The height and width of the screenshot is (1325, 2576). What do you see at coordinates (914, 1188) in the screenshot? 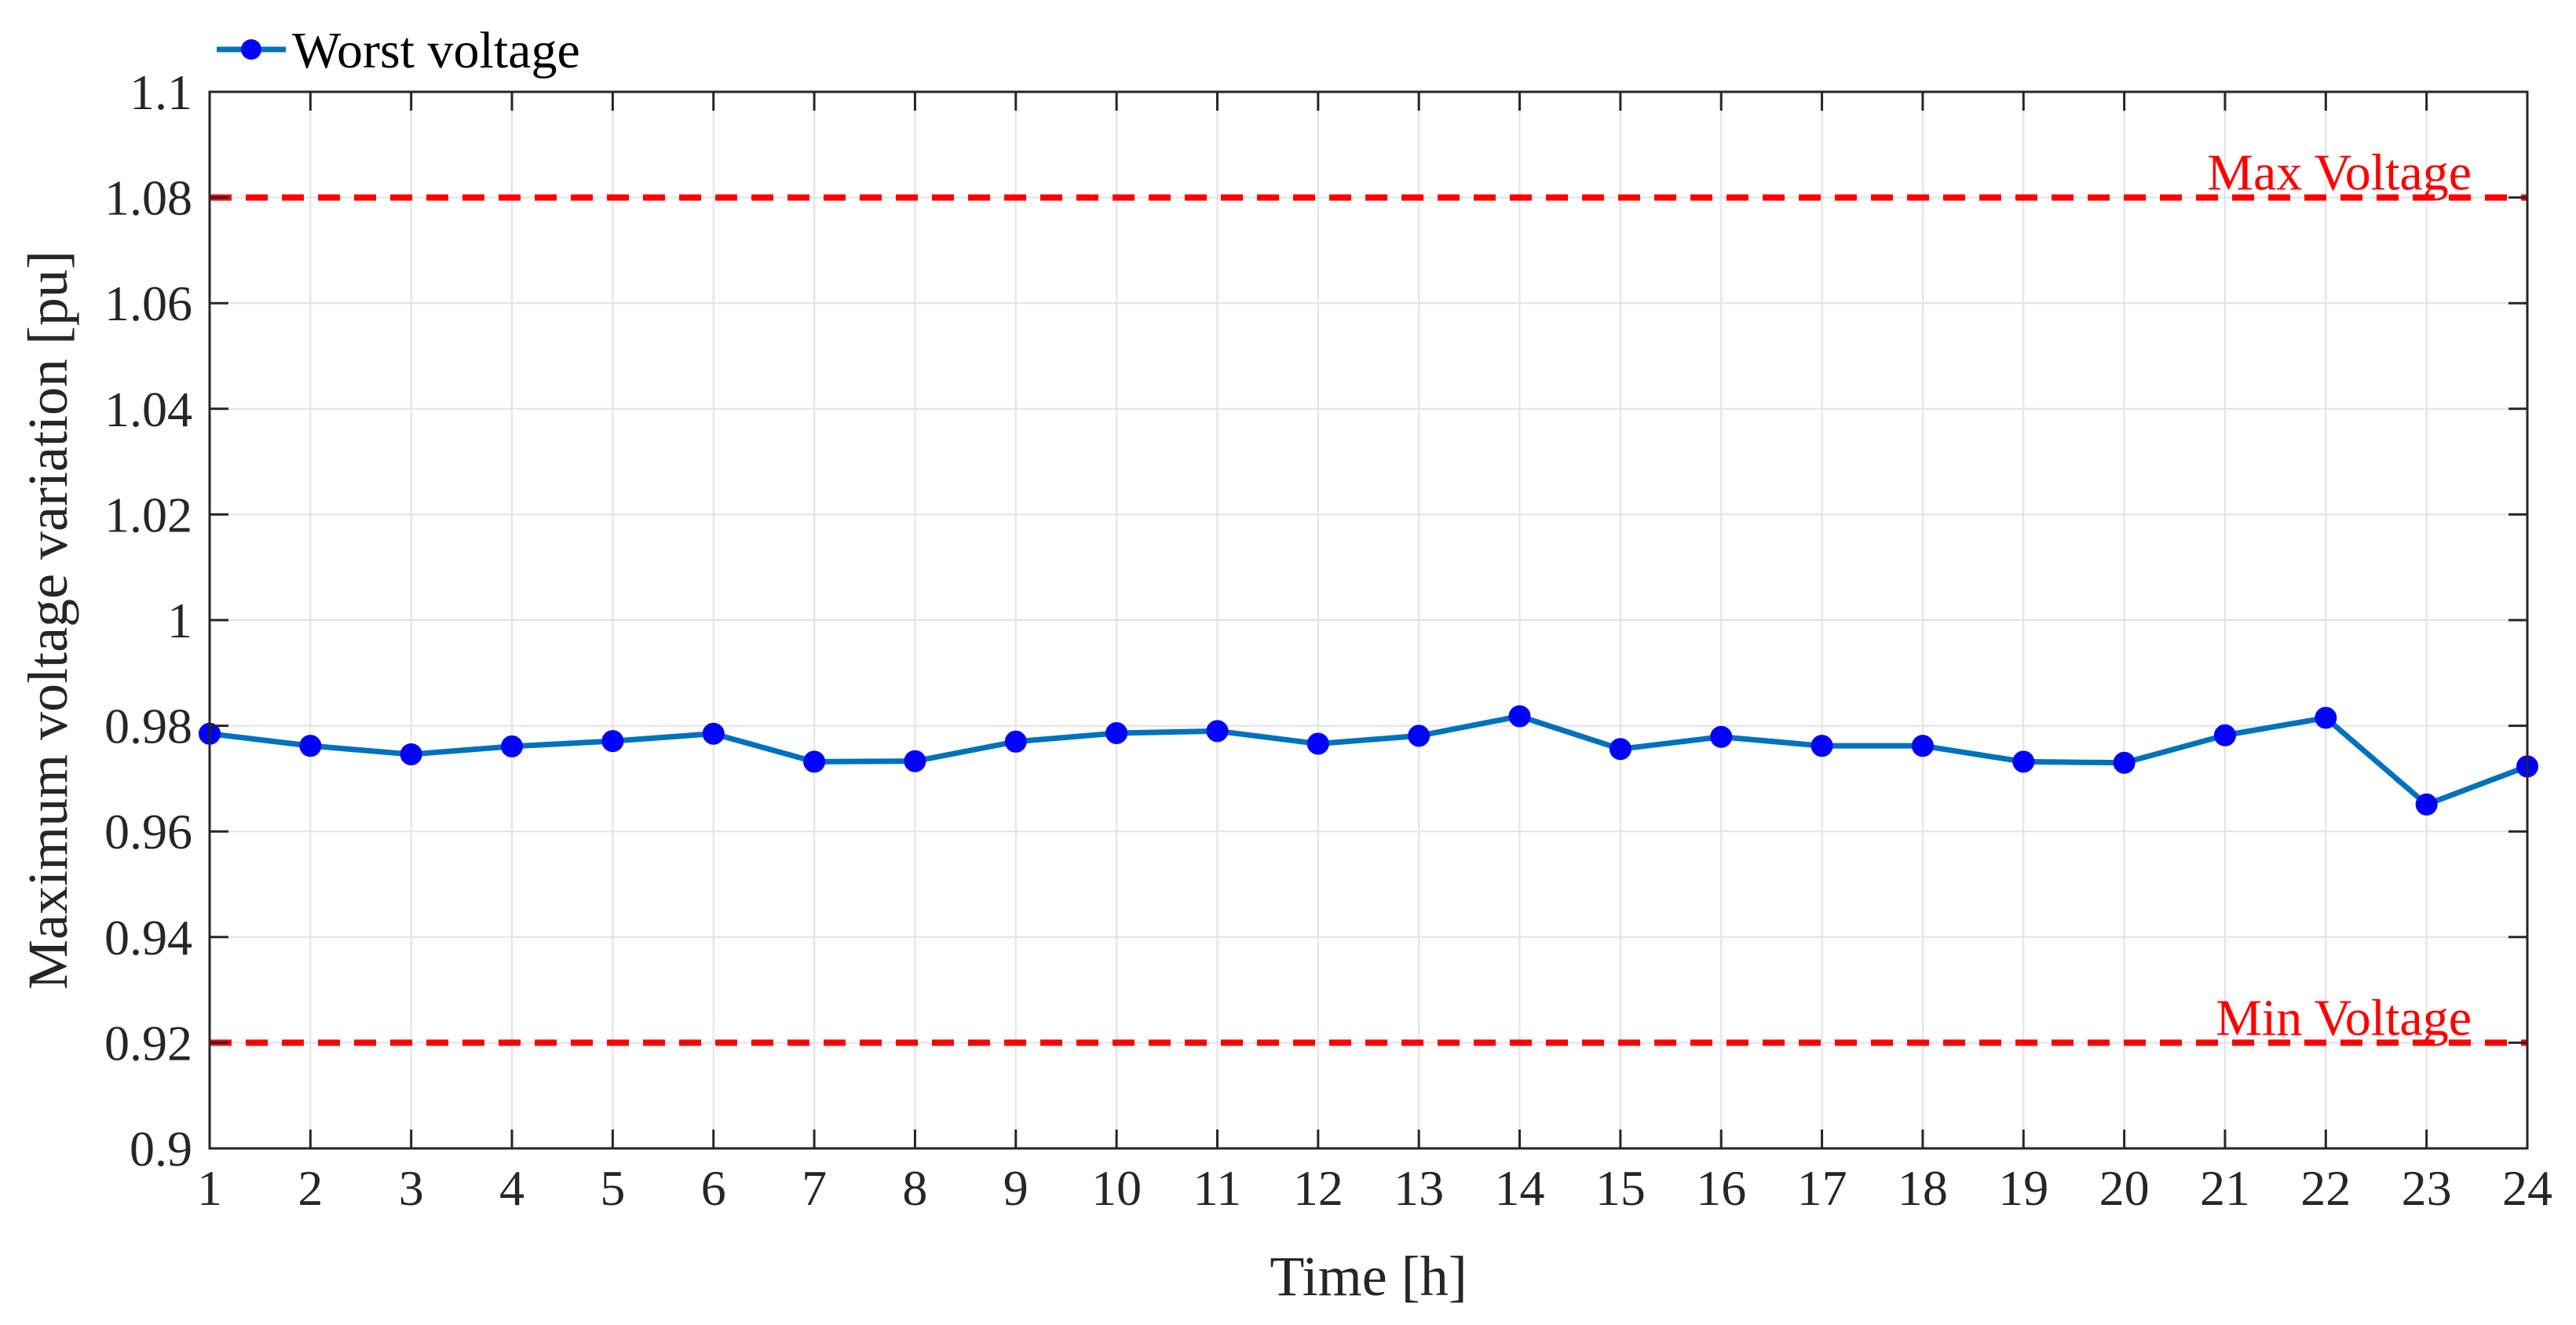
I see `x-tick-label: 8` at bounding box center [914, 1188].